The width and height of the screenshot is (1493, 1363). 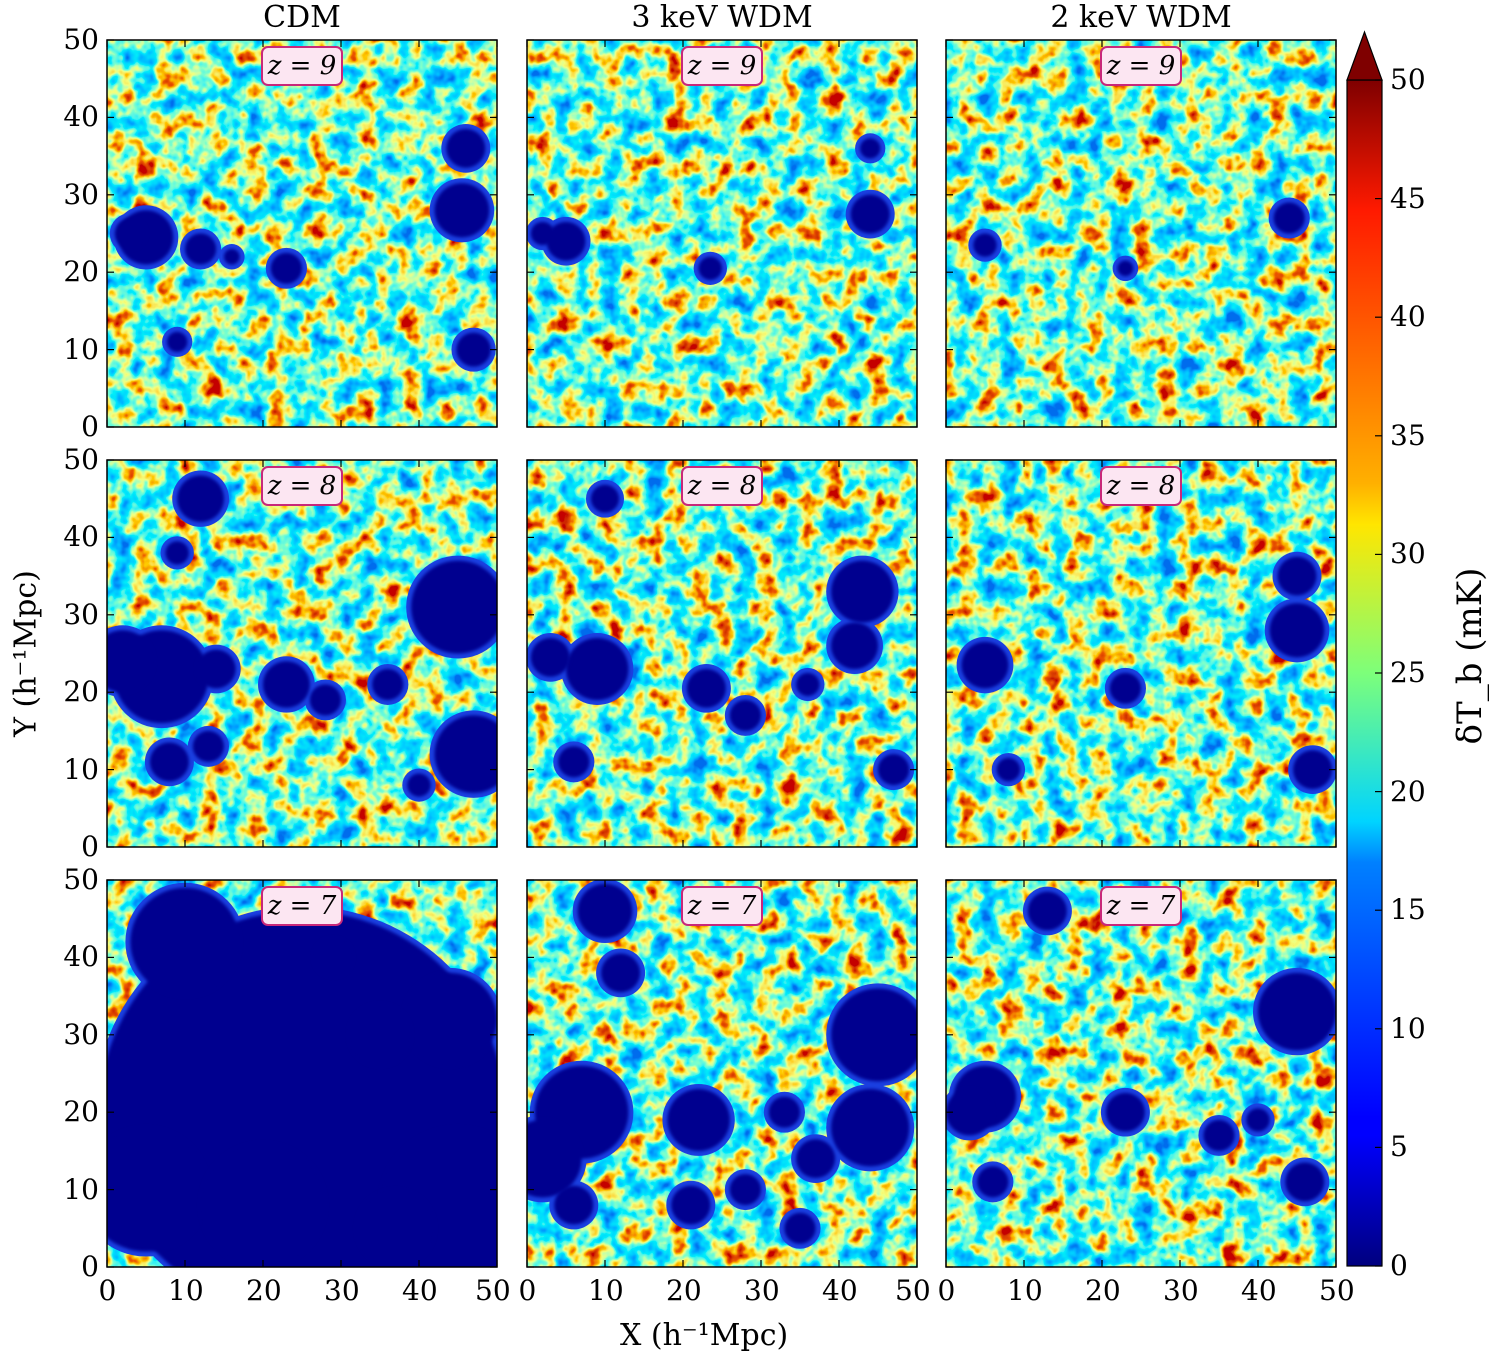 I want to click on column-title-cdm: CDM, so click(x=302, y=17).